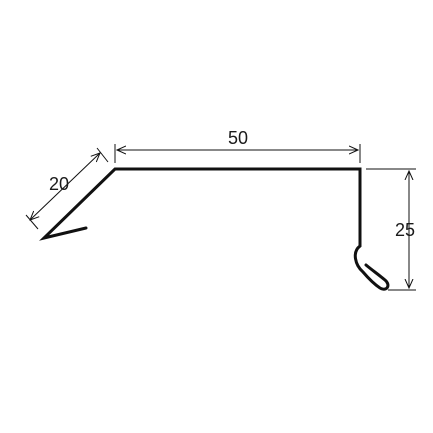 Image resolution: width=433 pixels, height=433 pixels. I want to click on dimension-label-slope: 20, so click(59, 184).